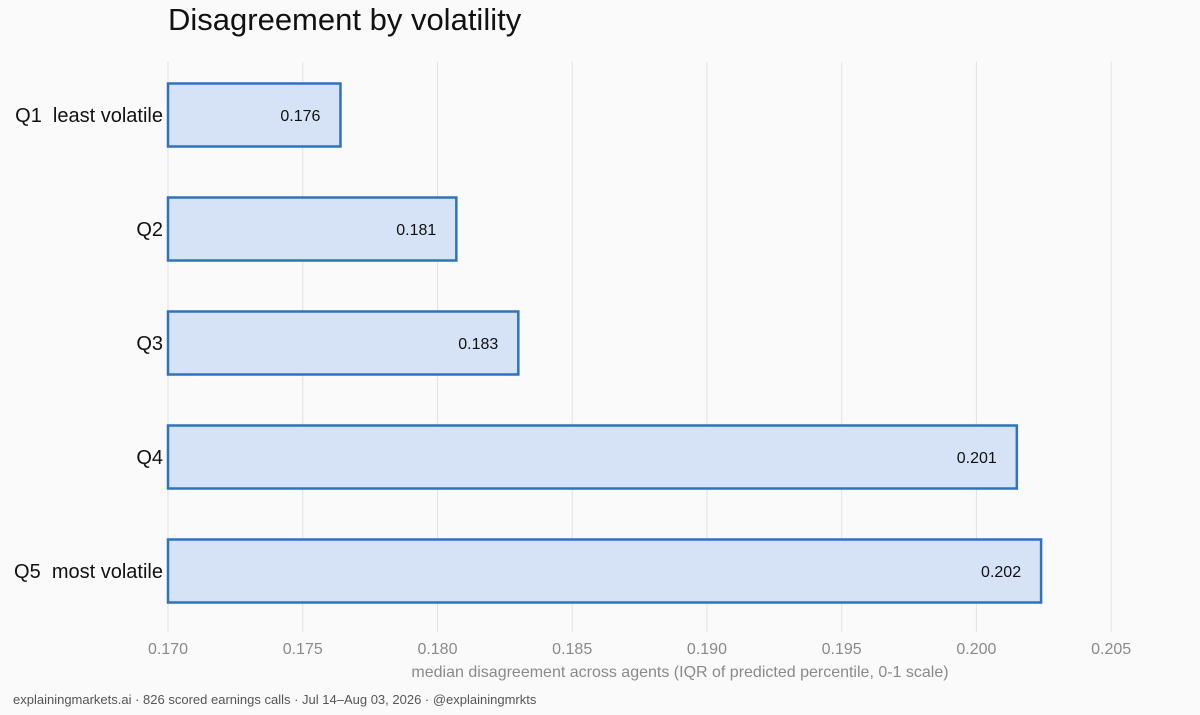  What do you see at coordinates (707, 649) in the screenshot?
I see `x-tick-label: 0.190` at bounding box center [707, 649].